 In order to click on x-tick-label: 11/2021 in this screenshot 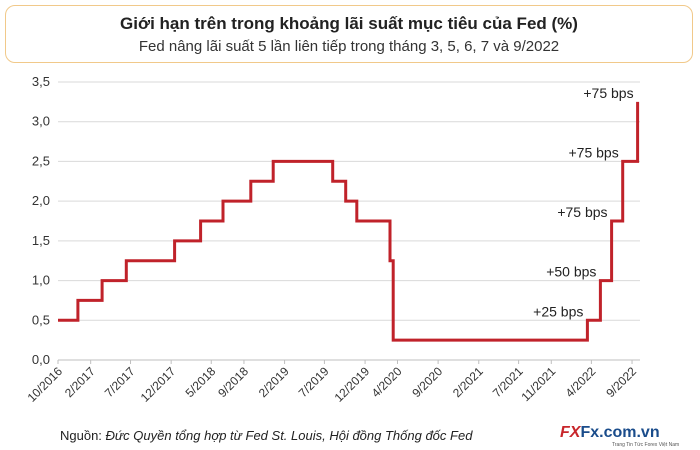, I will do `click(538, 384)`.